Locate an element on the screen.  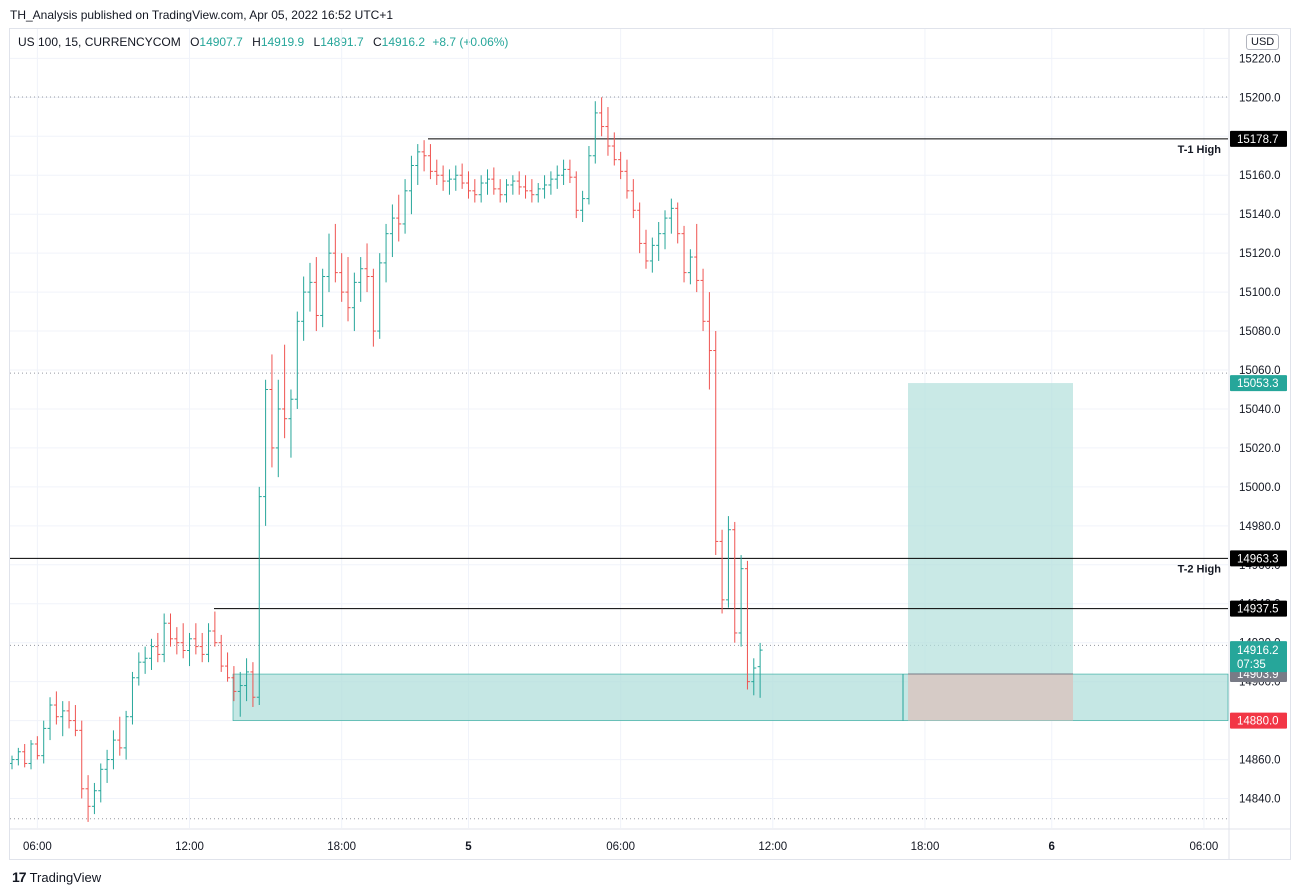
target-price-tag-bg is located at coordinates (1258, 383).